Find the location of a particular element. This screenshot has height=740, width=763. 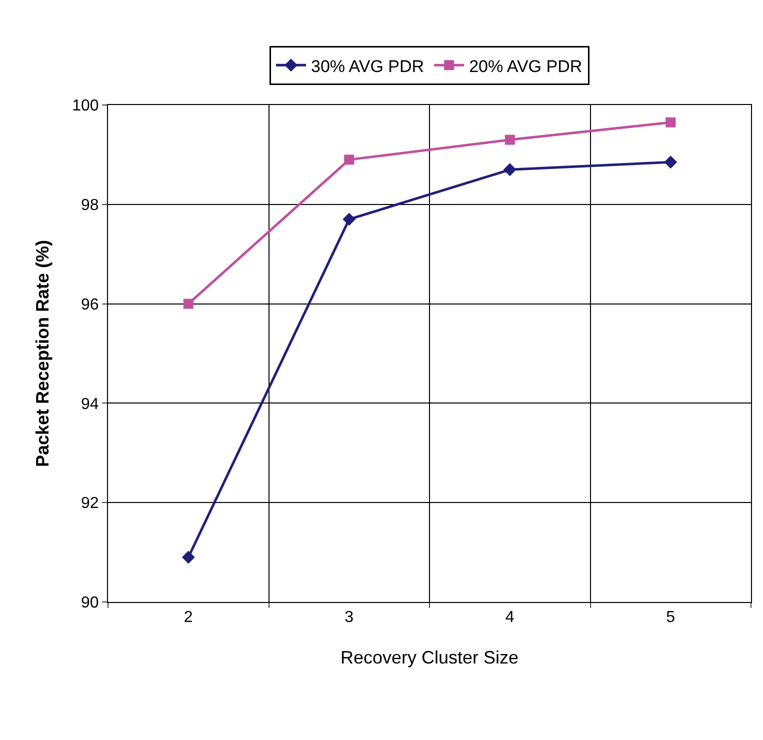

y-tick-label: 96 is located at coordinates (90, 305).